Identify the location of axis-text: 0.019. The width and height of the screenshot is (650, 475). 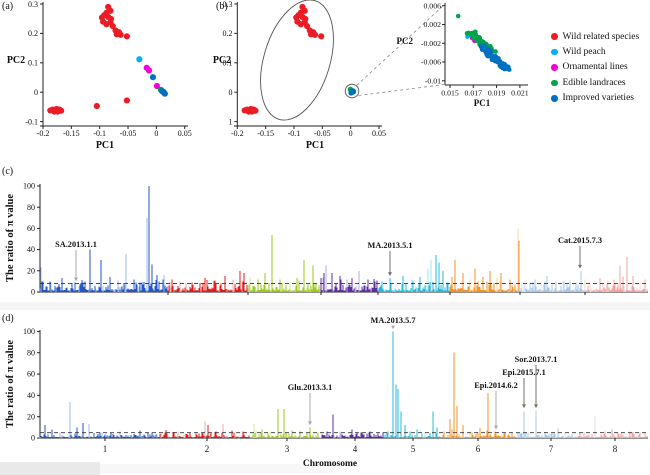
(497, 93).